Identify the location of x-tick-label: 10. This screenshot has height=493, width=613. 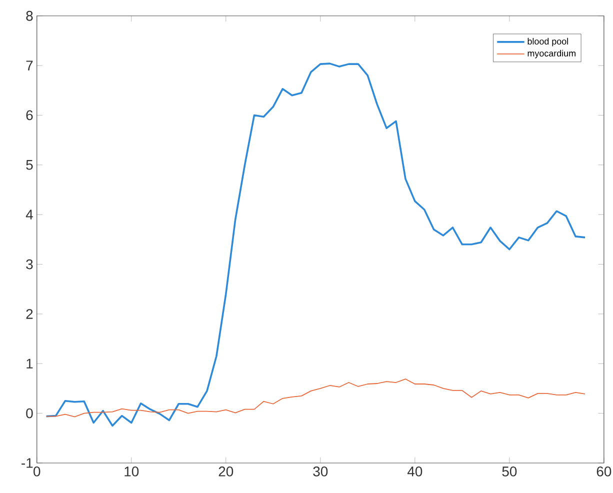
(131, 471).